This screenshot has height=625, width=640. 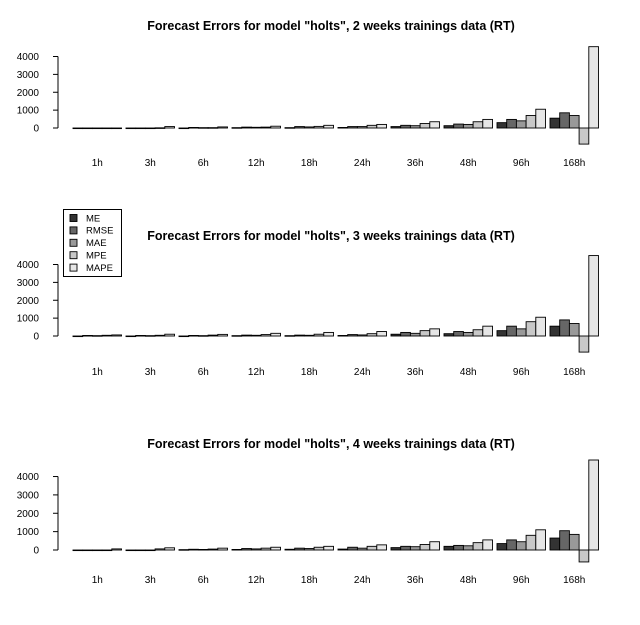 What do you see at coordinates (299, 549) in the screenshot?
I see `bar-rmse-18h` at bounding box center [299, 549].